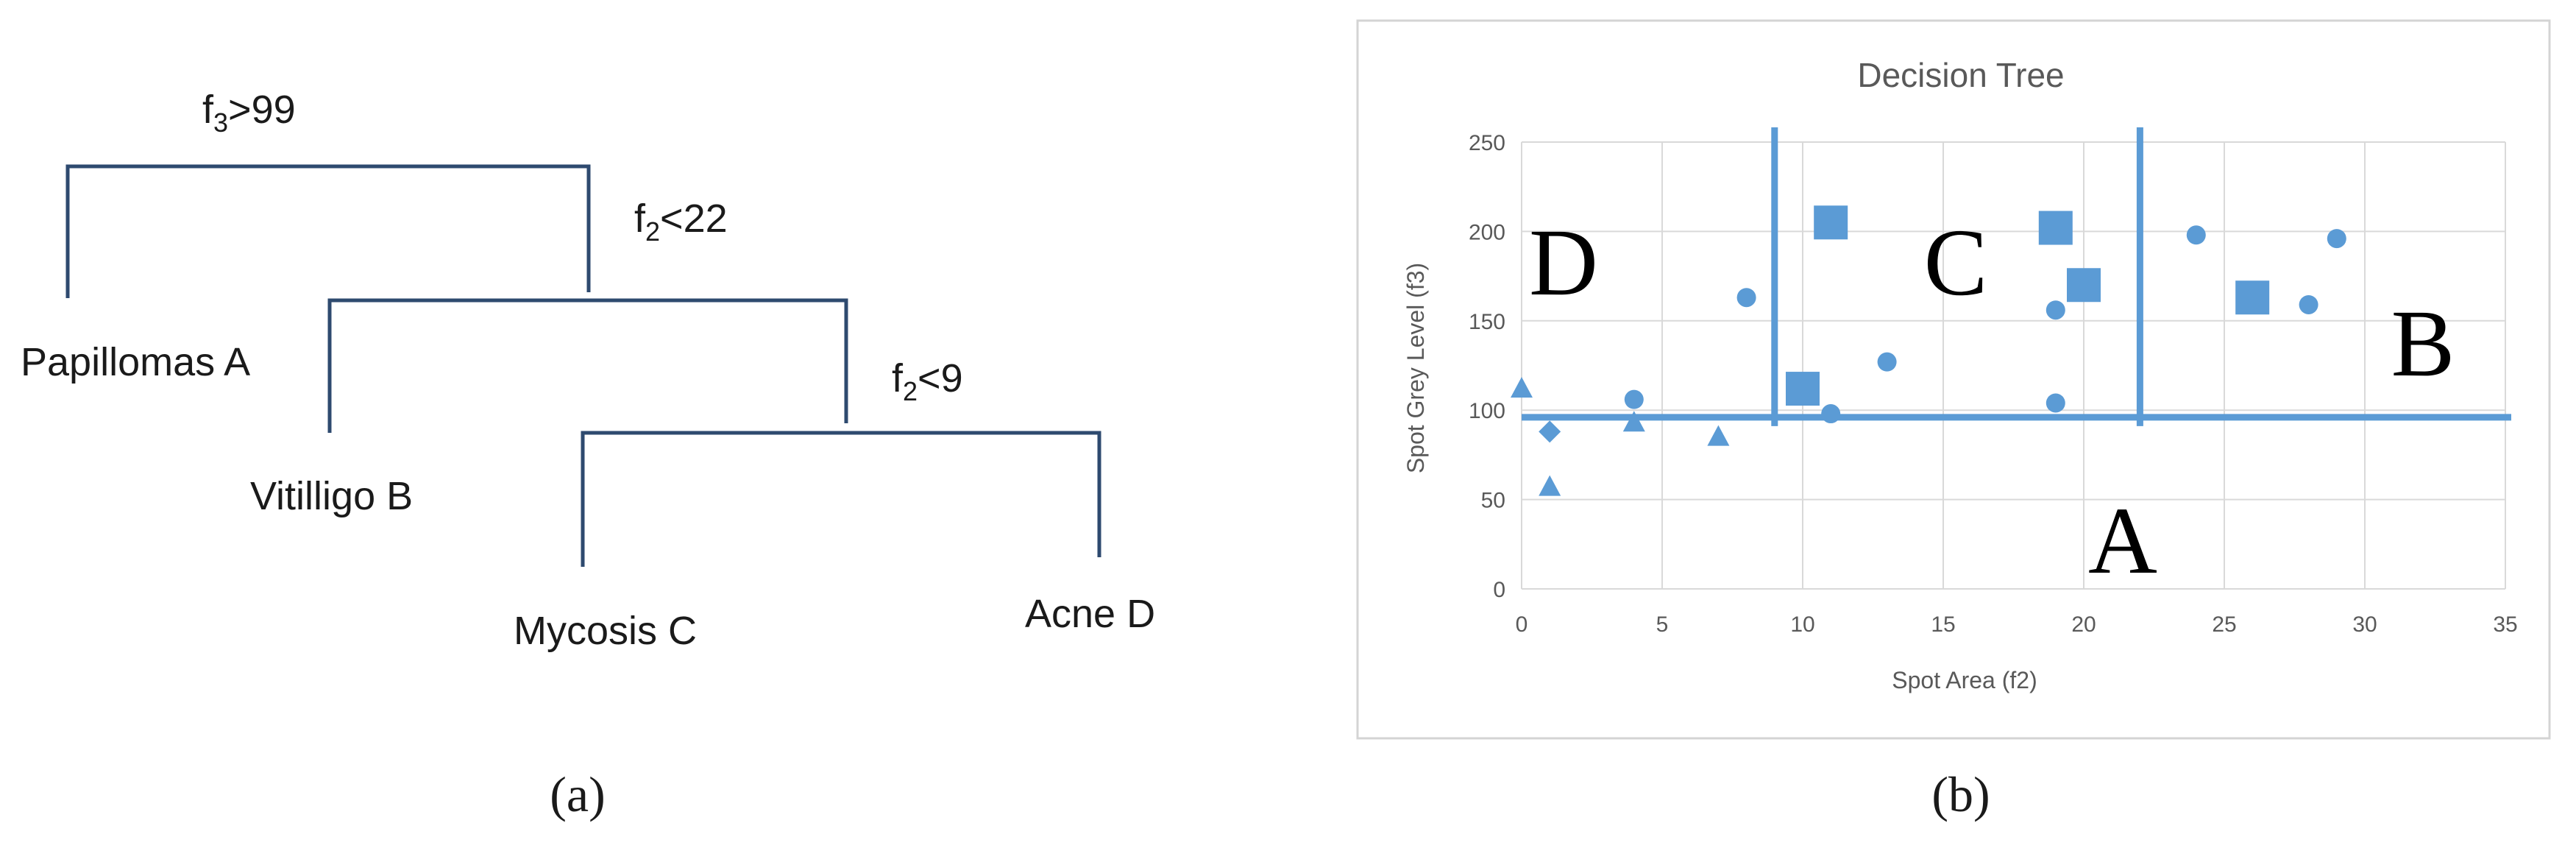 This screenshot has height=848, width=2576. I want to click on y-tick-label: 50, so click(1493, 501).